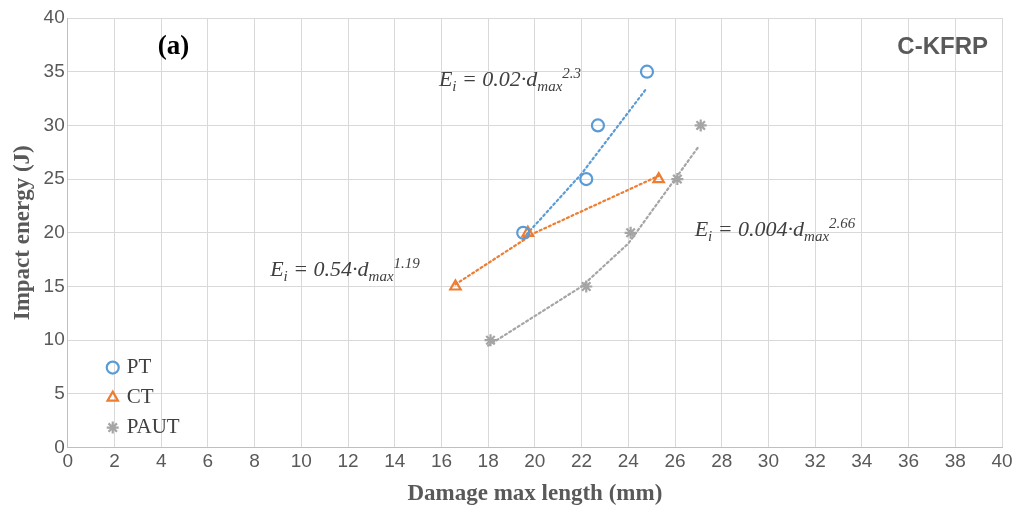 Image resolution: width=1024 pixels, height=516 pixels. What do you see at coordinates (488, 461) in the screenshot?
I see `x-tick-label: 18` at bounding box center [488, 461].